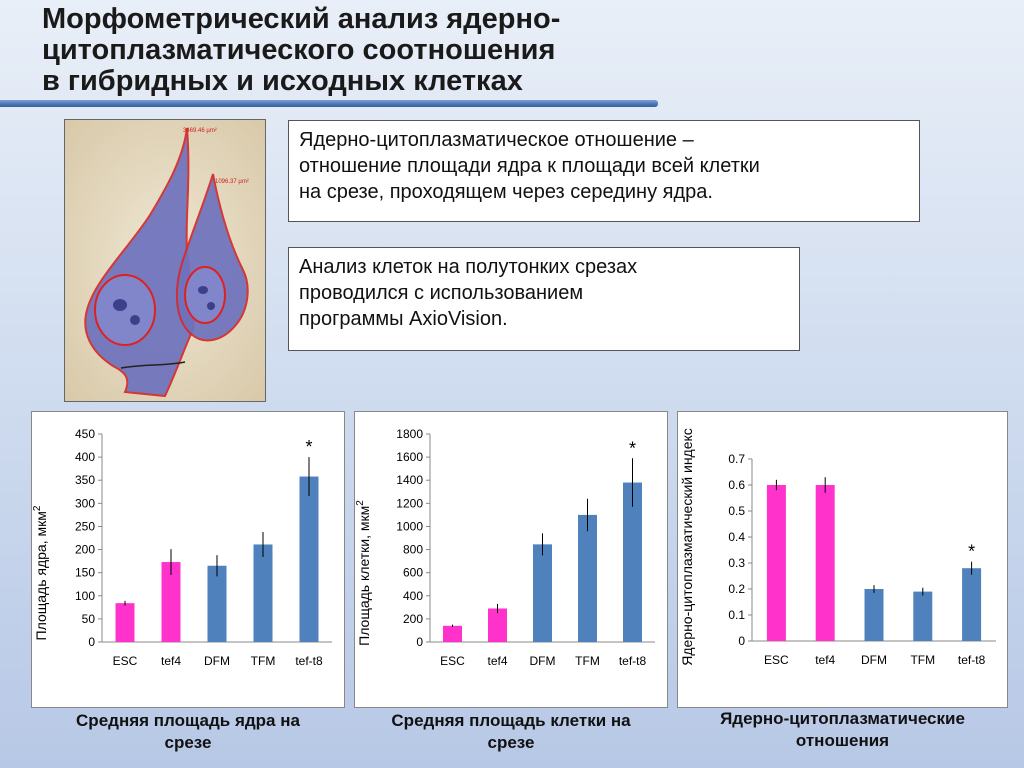 This screenshot has height=768, width=1024. I want to click on title-line: цитоплазматического соотношения, so click(299, 50).